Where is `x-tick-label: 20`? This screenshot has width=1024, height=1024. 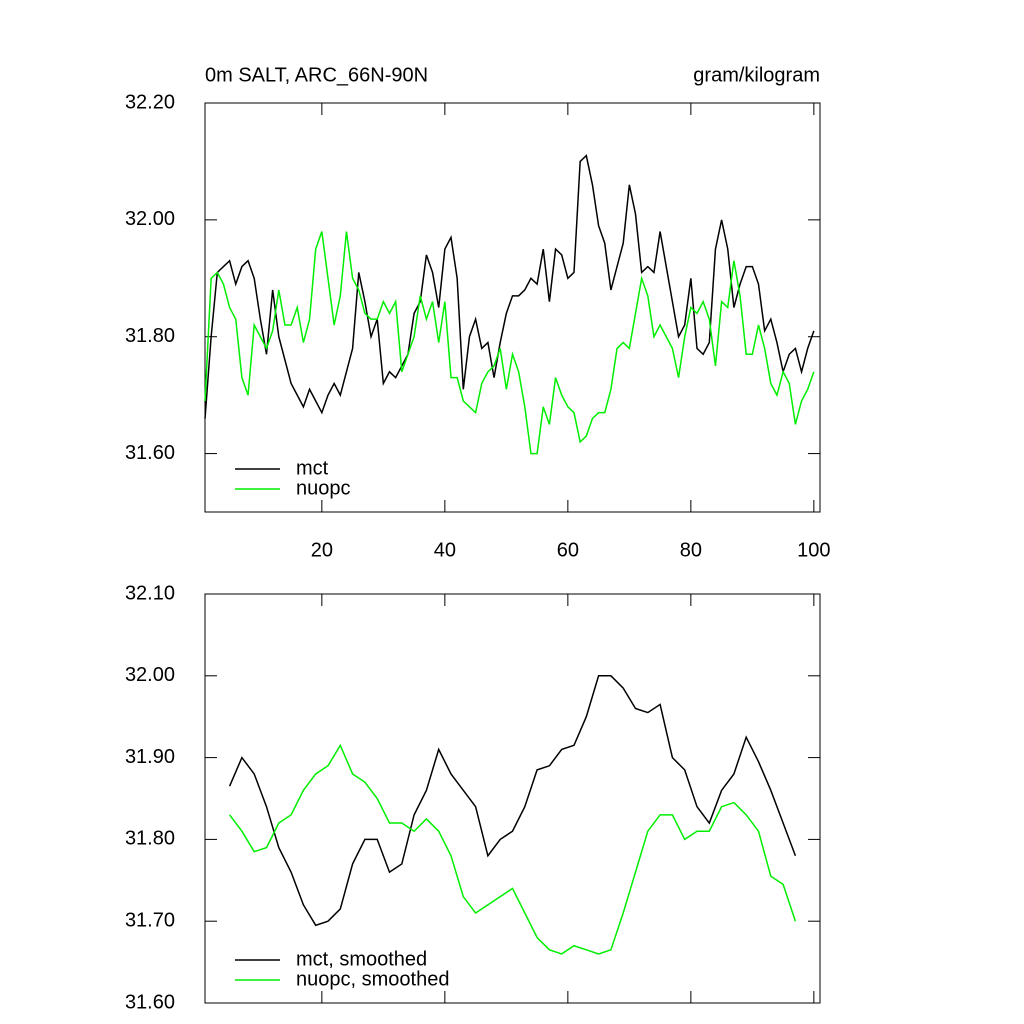 x-tick-label: 20 is located at coordinates (322, 550).